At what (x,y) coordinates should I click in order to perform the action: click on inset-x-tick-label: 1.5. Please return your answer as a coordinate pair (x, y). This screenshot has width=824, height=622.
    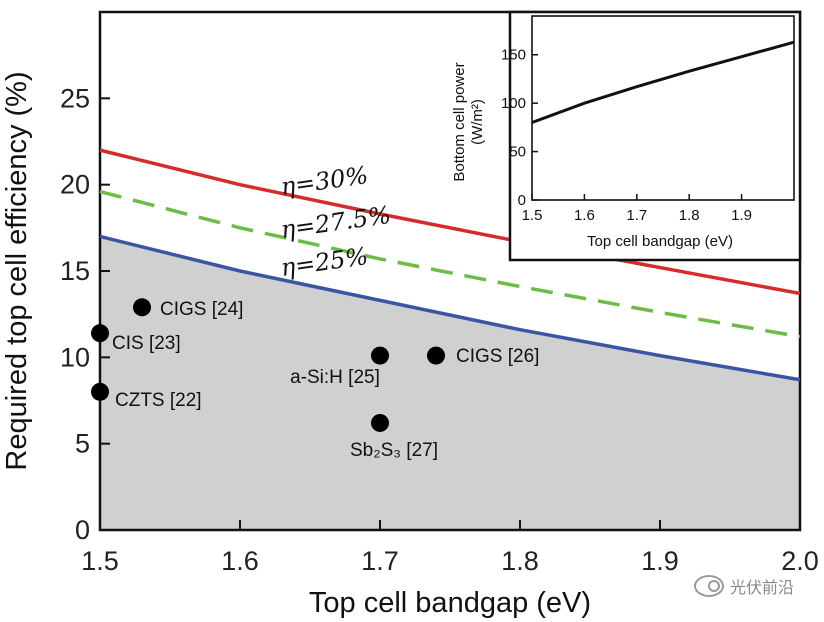
    Looking at the image, I should click on (532, 215).